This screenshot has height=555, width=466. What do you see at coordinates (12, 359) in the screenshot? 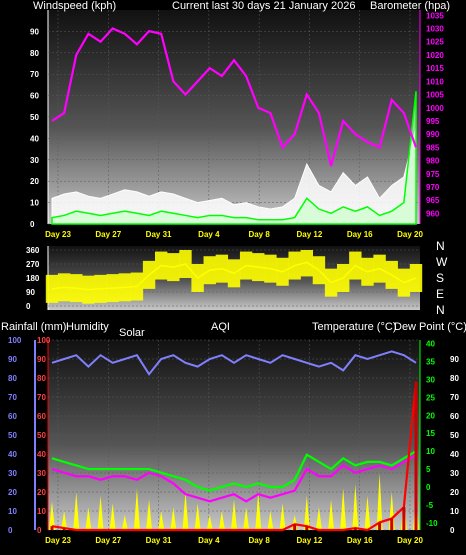
I see `humidity-tick-label: 90` at bounding box center [12, 359].